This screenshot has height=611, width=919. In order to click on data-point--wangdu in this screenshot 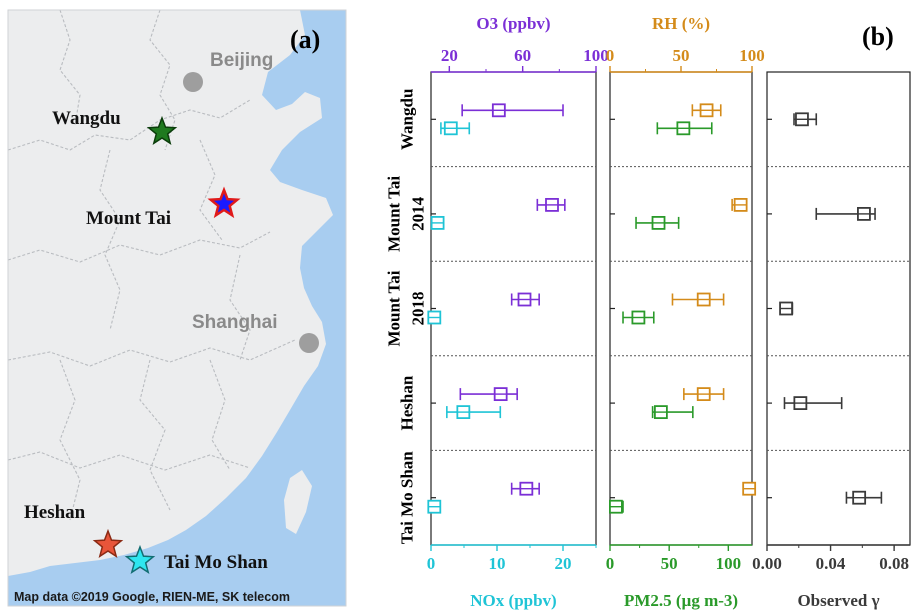, I will do `click(805, 119)`.